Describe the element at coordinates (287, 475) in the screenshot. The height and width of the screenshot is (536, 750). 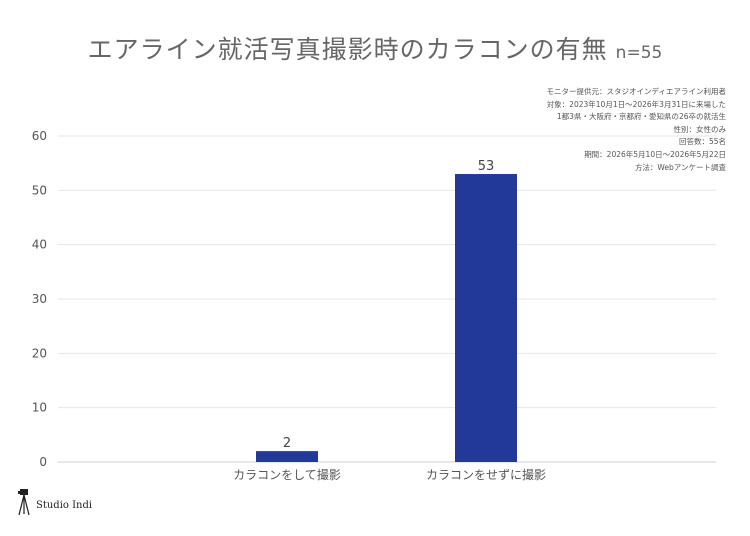
I see `x-tick-label: カラコンをして撮影` at that location.